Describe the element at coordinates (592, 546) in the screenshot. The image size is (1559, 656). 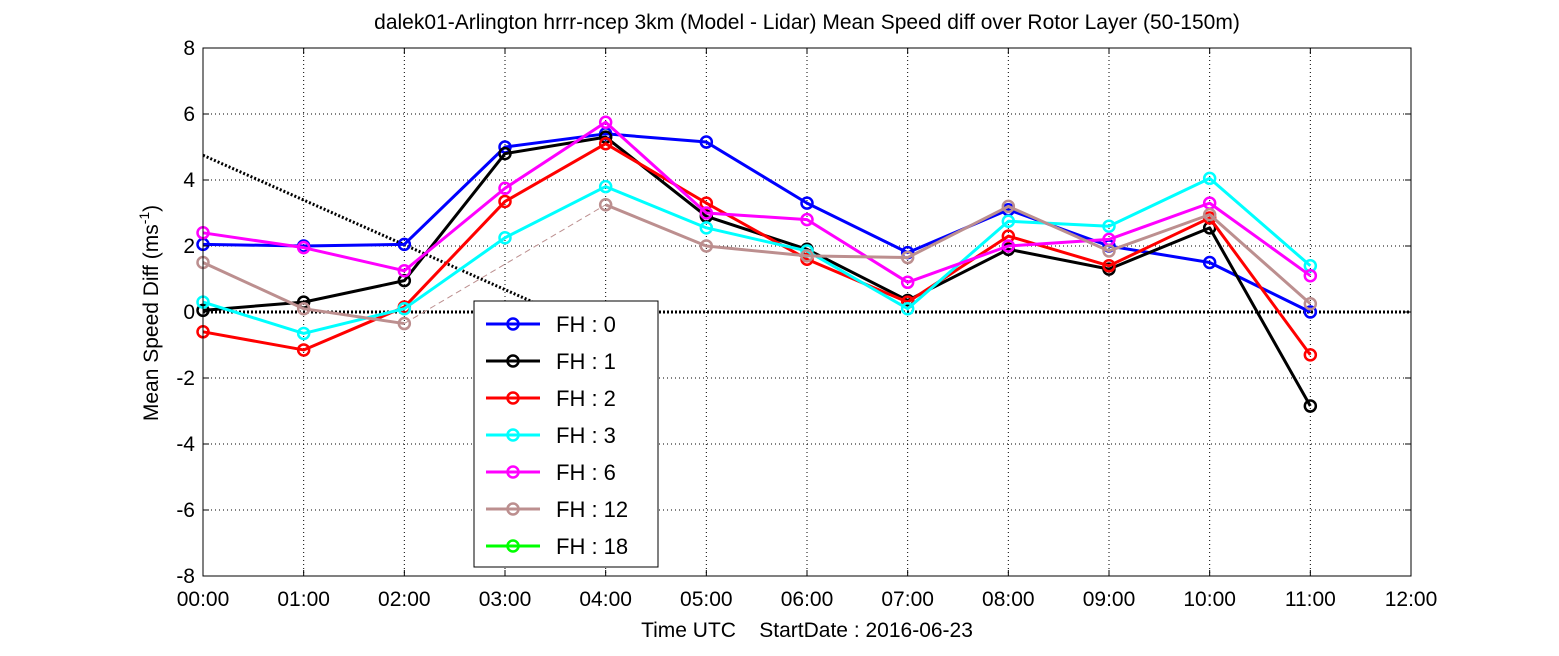
I see `legend-label: FH : 18` at that location.